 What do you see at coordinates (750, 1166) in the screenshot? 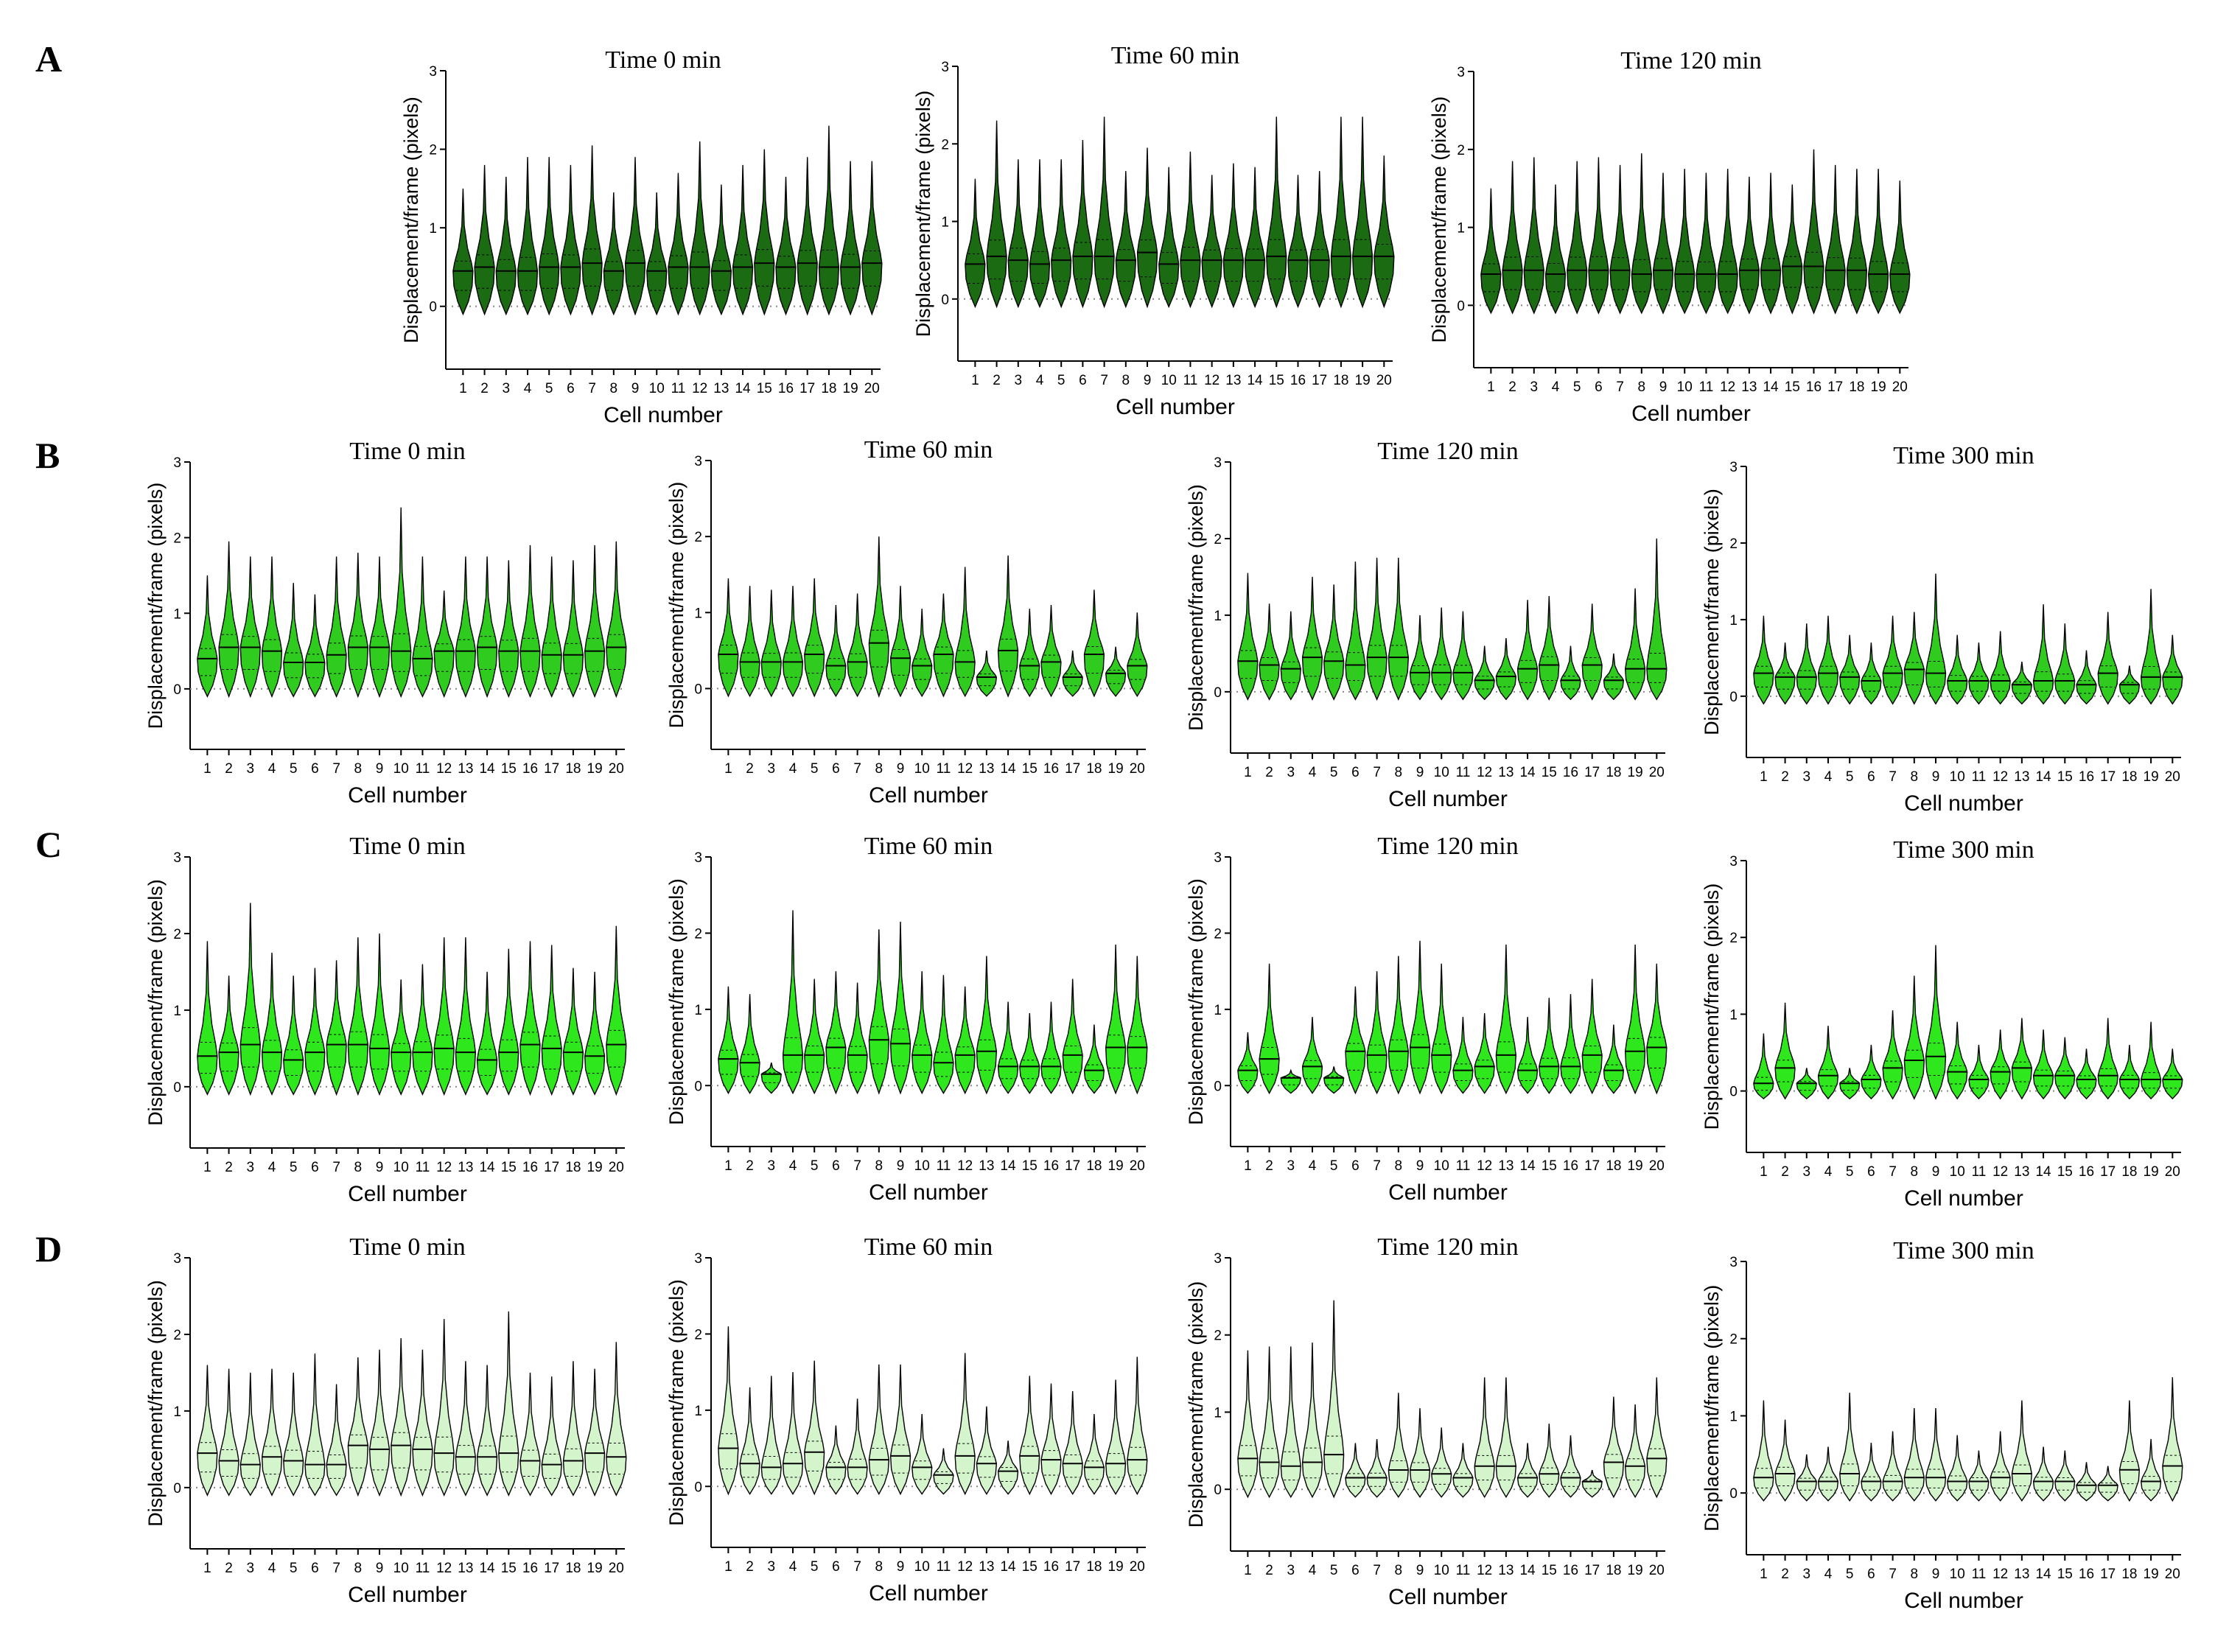
I see `x-tick-label: 2` at bounding box center [750, 1166].